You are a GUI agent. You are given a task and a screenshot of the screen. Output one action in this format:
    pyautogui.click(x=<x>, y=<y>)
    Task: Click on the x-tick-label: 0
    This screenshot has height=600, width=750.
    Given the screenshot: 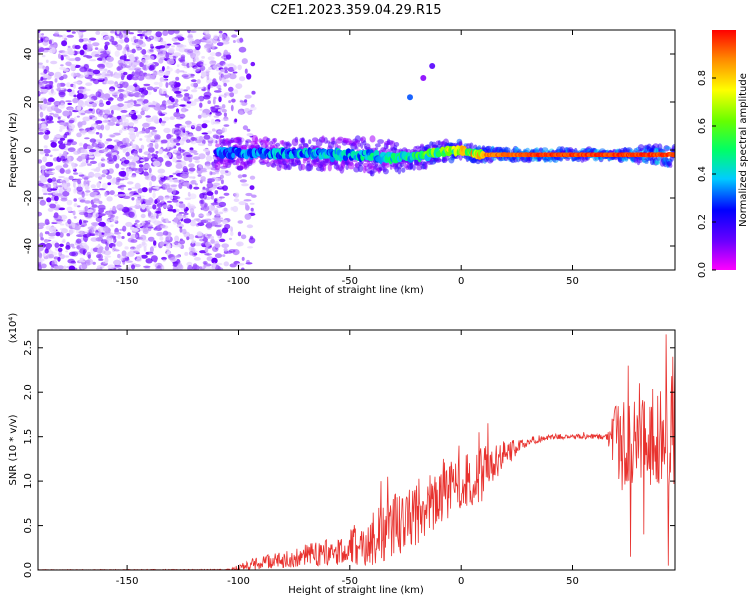 What is the action you would take?
    pyautogui.click(x=461, y=281)
    